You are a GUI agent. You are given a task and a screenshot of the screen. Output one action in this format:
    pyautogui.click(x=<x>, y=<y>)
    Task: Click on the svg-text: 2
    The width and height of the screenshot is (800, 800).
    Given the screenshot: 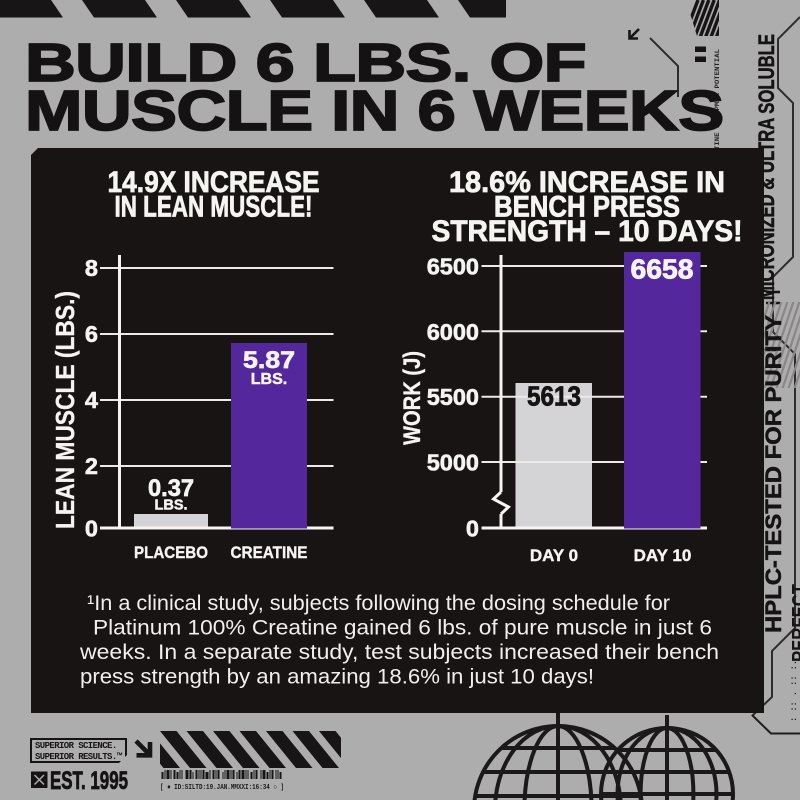 What is the action you would take?
    pyautogui.click(x=91, y=466)
    